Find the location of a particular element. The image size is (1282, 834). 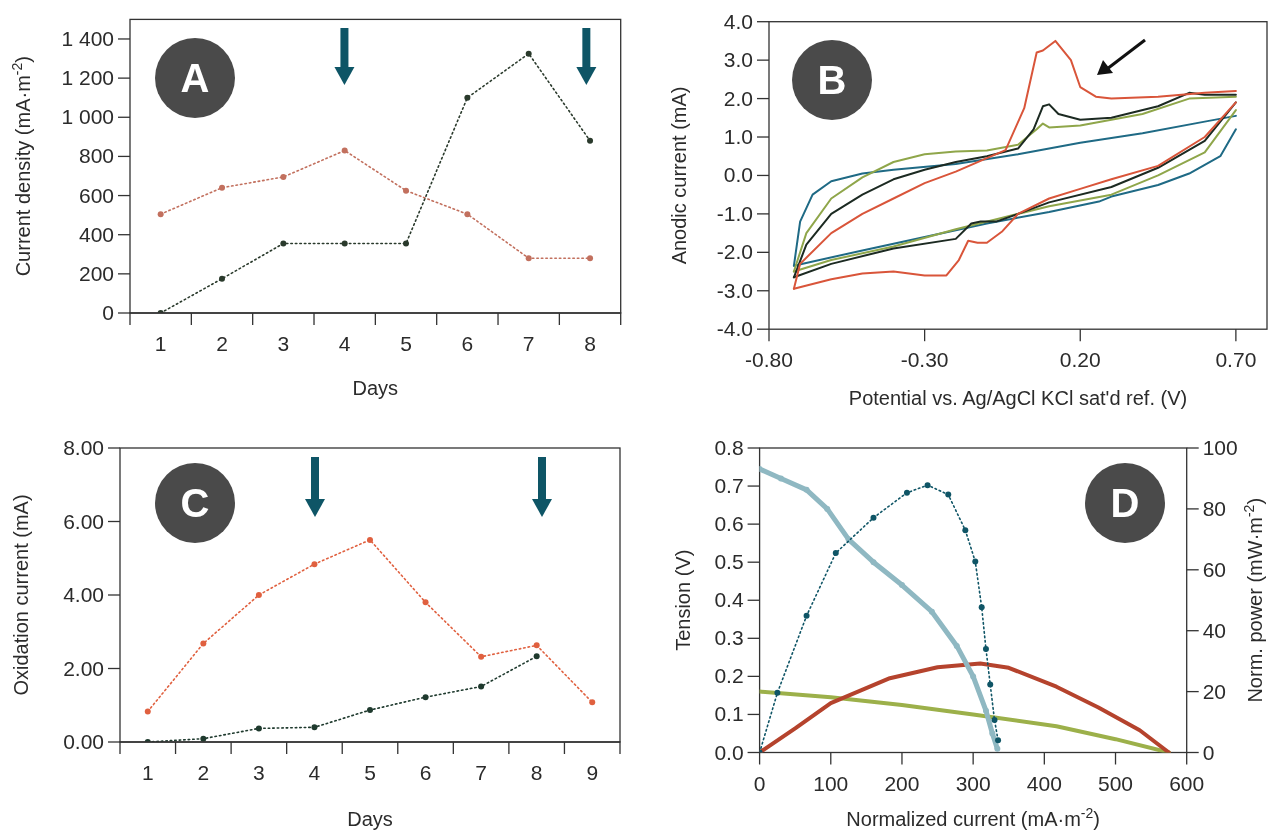

x-tick-label: 400 is located at coordinates (1044, 783).